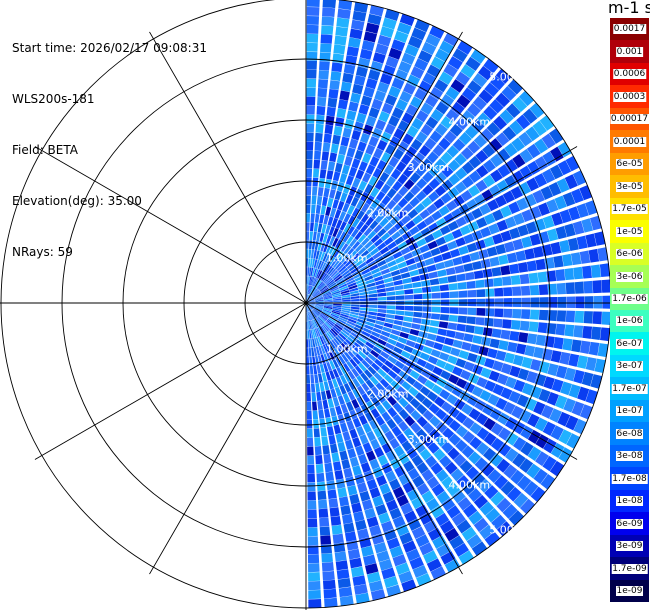 This screenshot has width=650, height=610. Describe the element at coordinates (629, 411) in the screenshot. I see `colorbar-tick-label: 1e-07` at that location.